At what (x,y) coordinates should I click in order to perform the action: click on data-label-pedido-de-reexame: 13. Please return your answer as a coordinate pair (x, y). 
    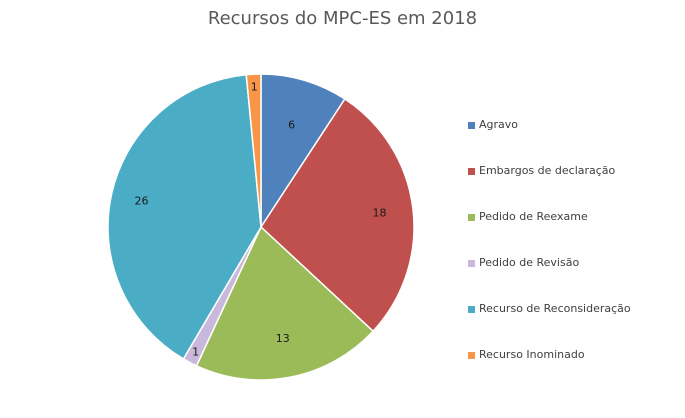
    Looking at the image, I should click on (283, 338).